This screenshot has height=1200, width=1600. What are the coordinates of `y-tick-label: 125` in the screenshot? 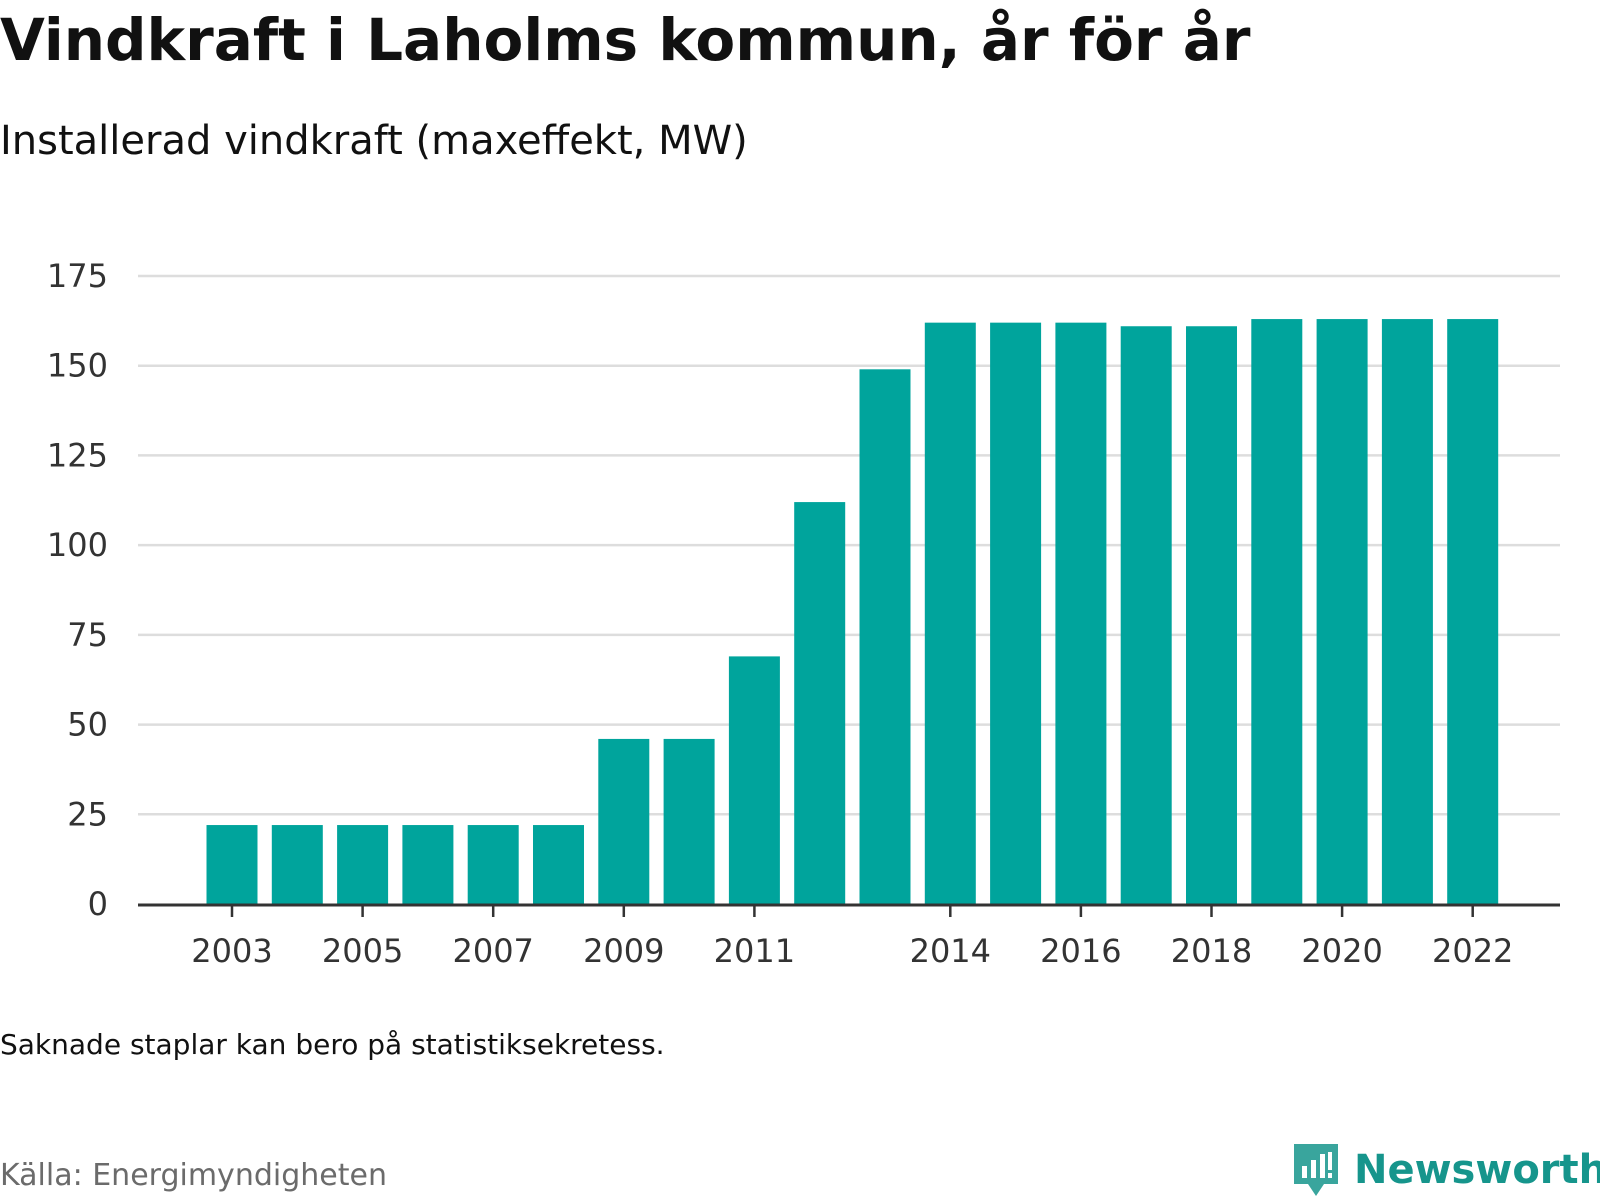 It's located at (77, 455).